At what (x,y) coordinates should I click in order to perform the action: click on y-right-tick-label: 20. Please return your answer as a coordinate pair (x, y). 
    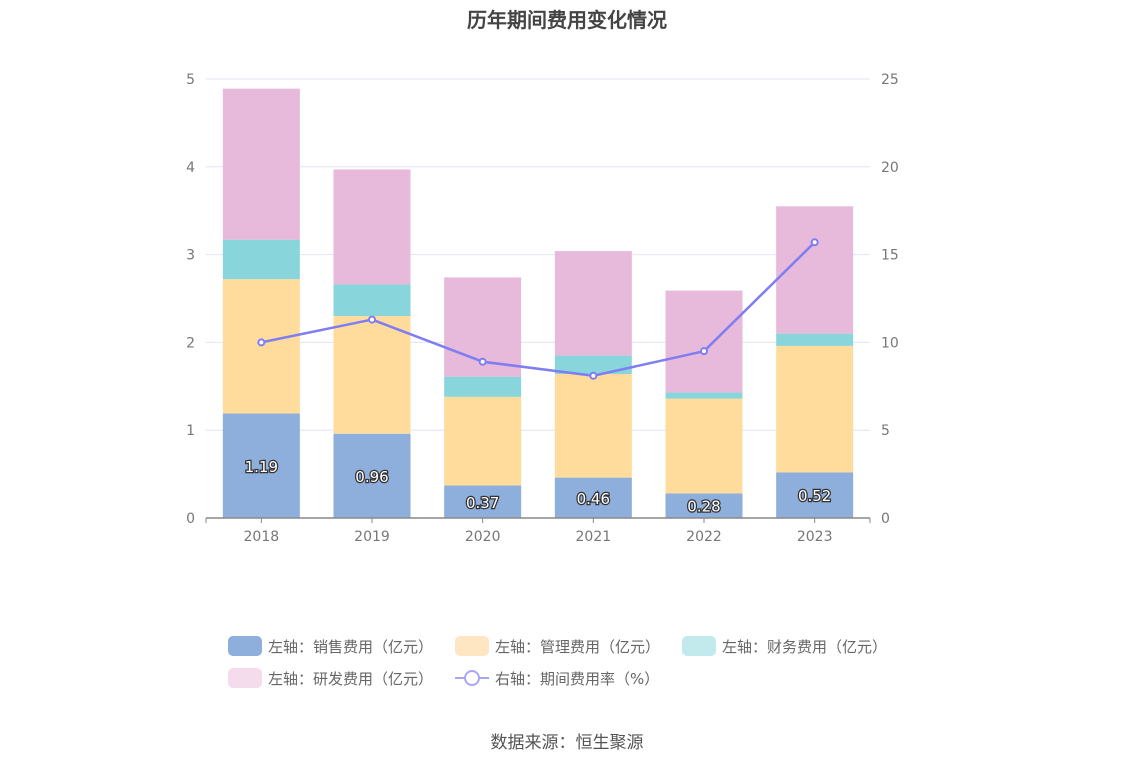
    Looking at the image, I should click on (890, 168).